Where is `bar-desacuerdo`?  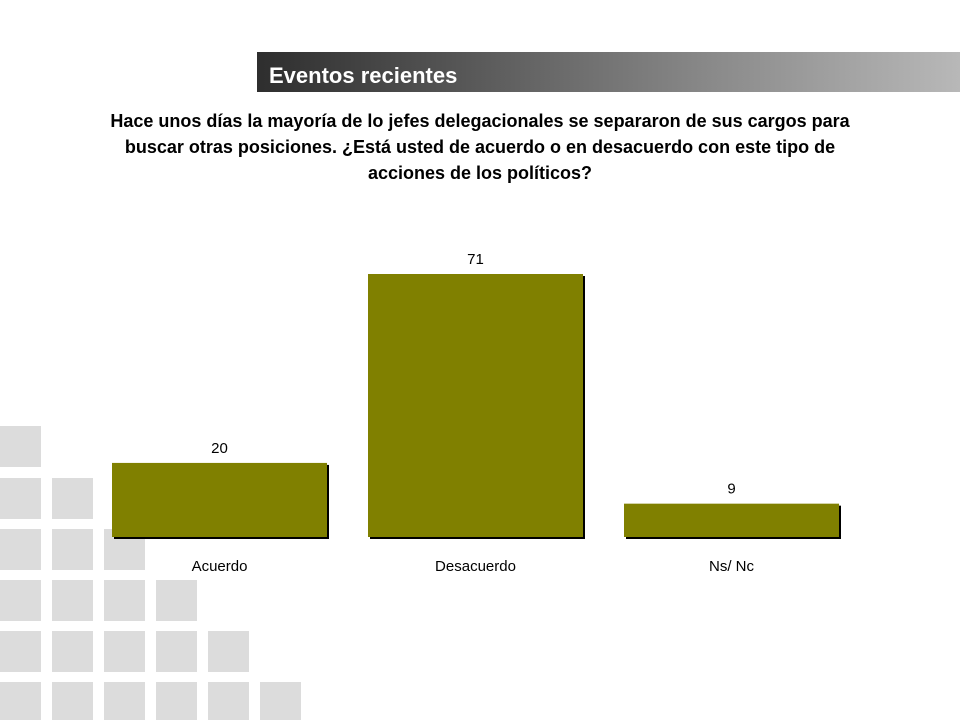
bar-desacuerdo is located at coordinates (475, 405).